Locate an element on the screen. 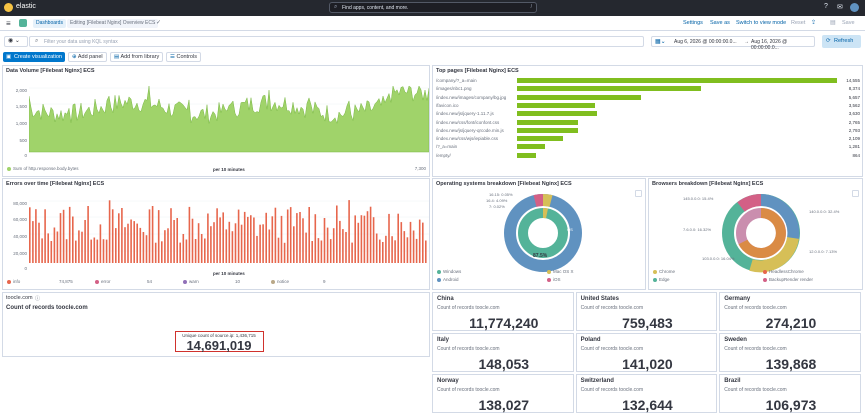 The image size is (865, 416). info-icon: ⓘ is located at coordinates (38, 299).